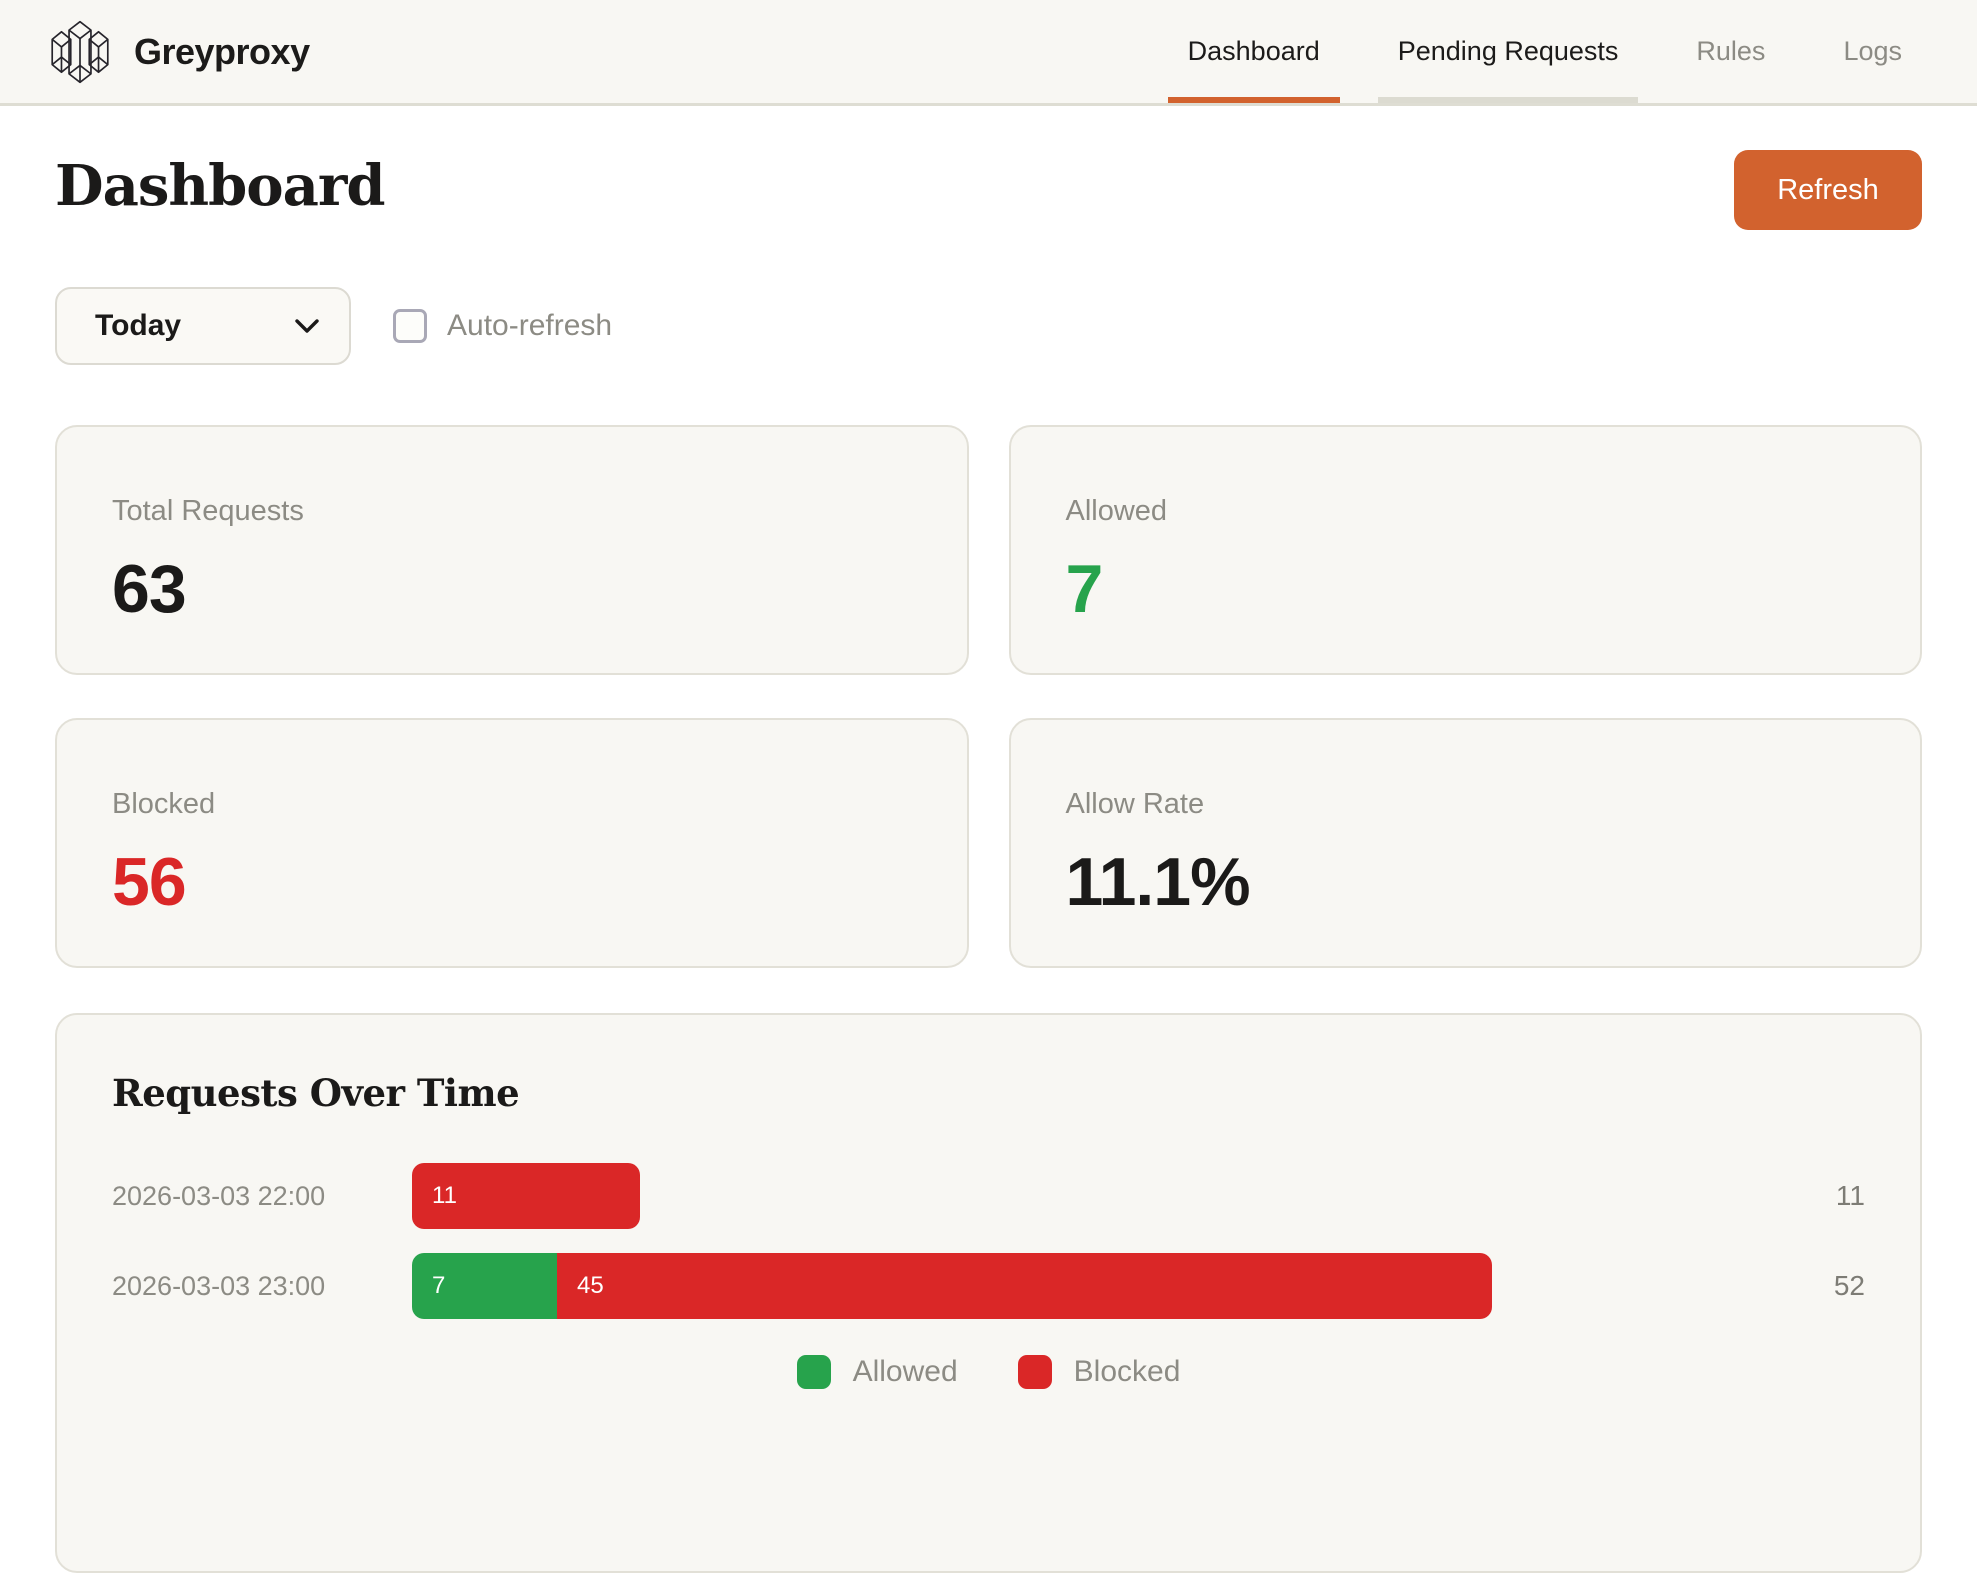  I want to click on nav-item-rules: Rules, so click(1731, 51).